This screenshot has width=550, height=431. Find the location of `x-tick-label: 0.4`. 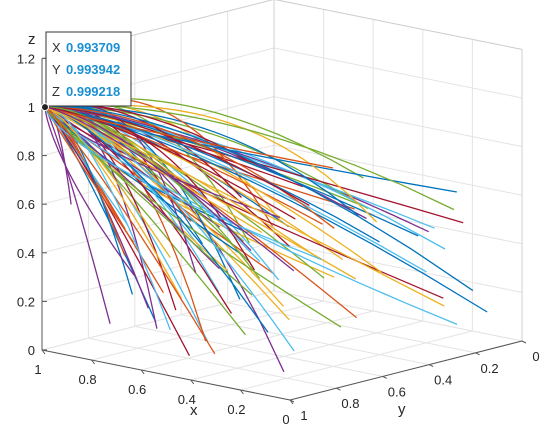

x-tick-label: 0.4 is located at coordinates (187, 399).